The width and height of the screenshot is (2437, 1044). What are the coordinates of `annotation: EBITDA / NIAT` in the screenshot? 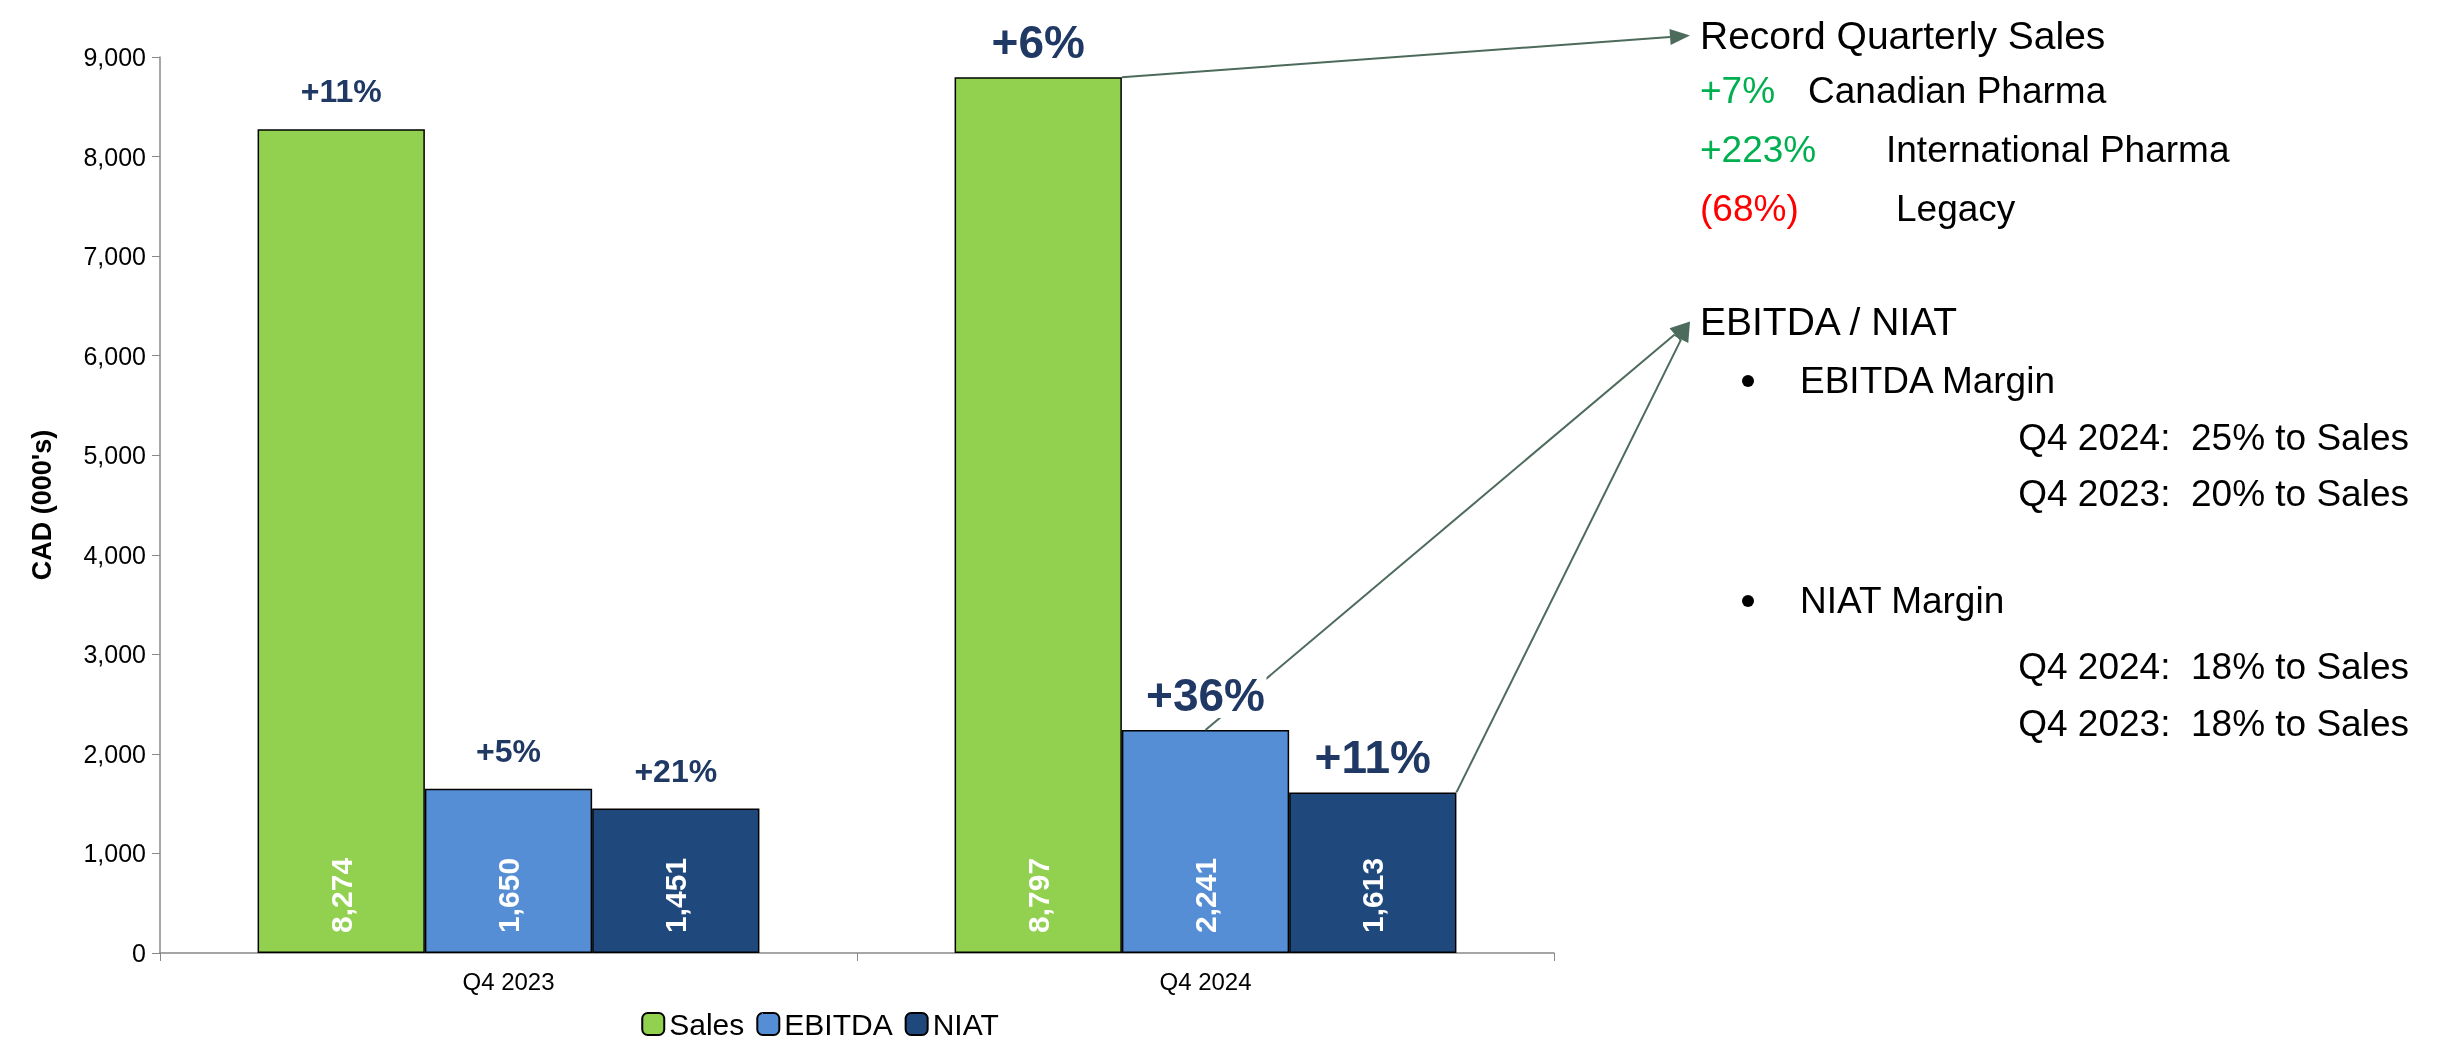 It's located at (1829, 321).